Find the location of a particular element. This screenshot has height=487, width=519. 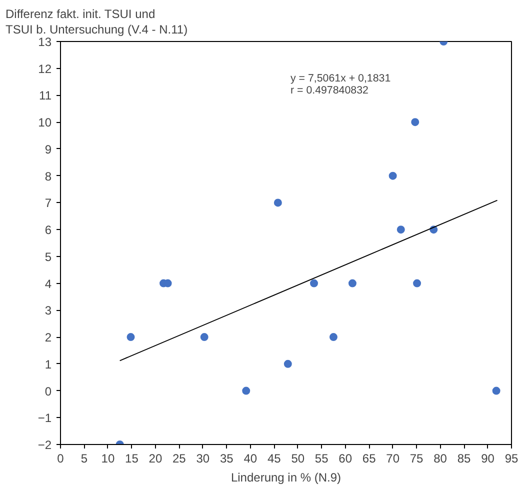

x-tick-label: 20 is located at coordinates (155, 459).